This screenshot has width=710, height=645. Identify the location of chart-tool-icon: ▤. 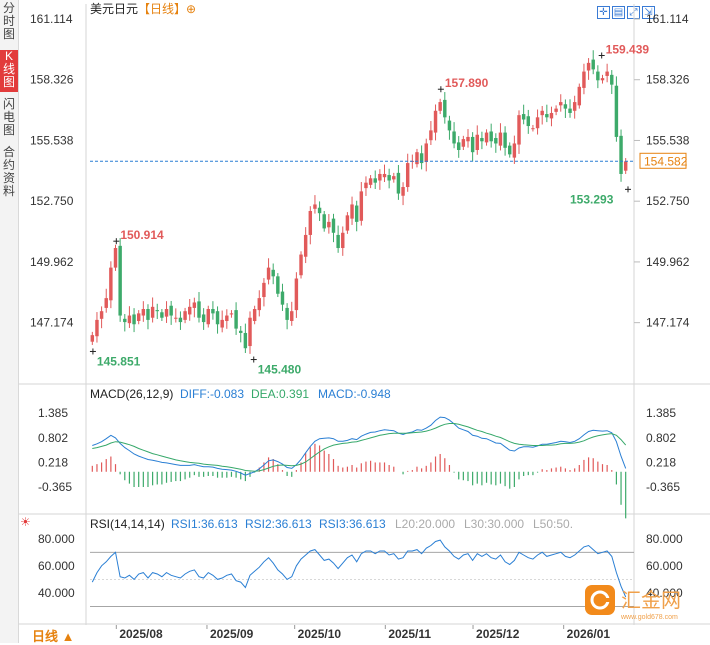
(618, 12).